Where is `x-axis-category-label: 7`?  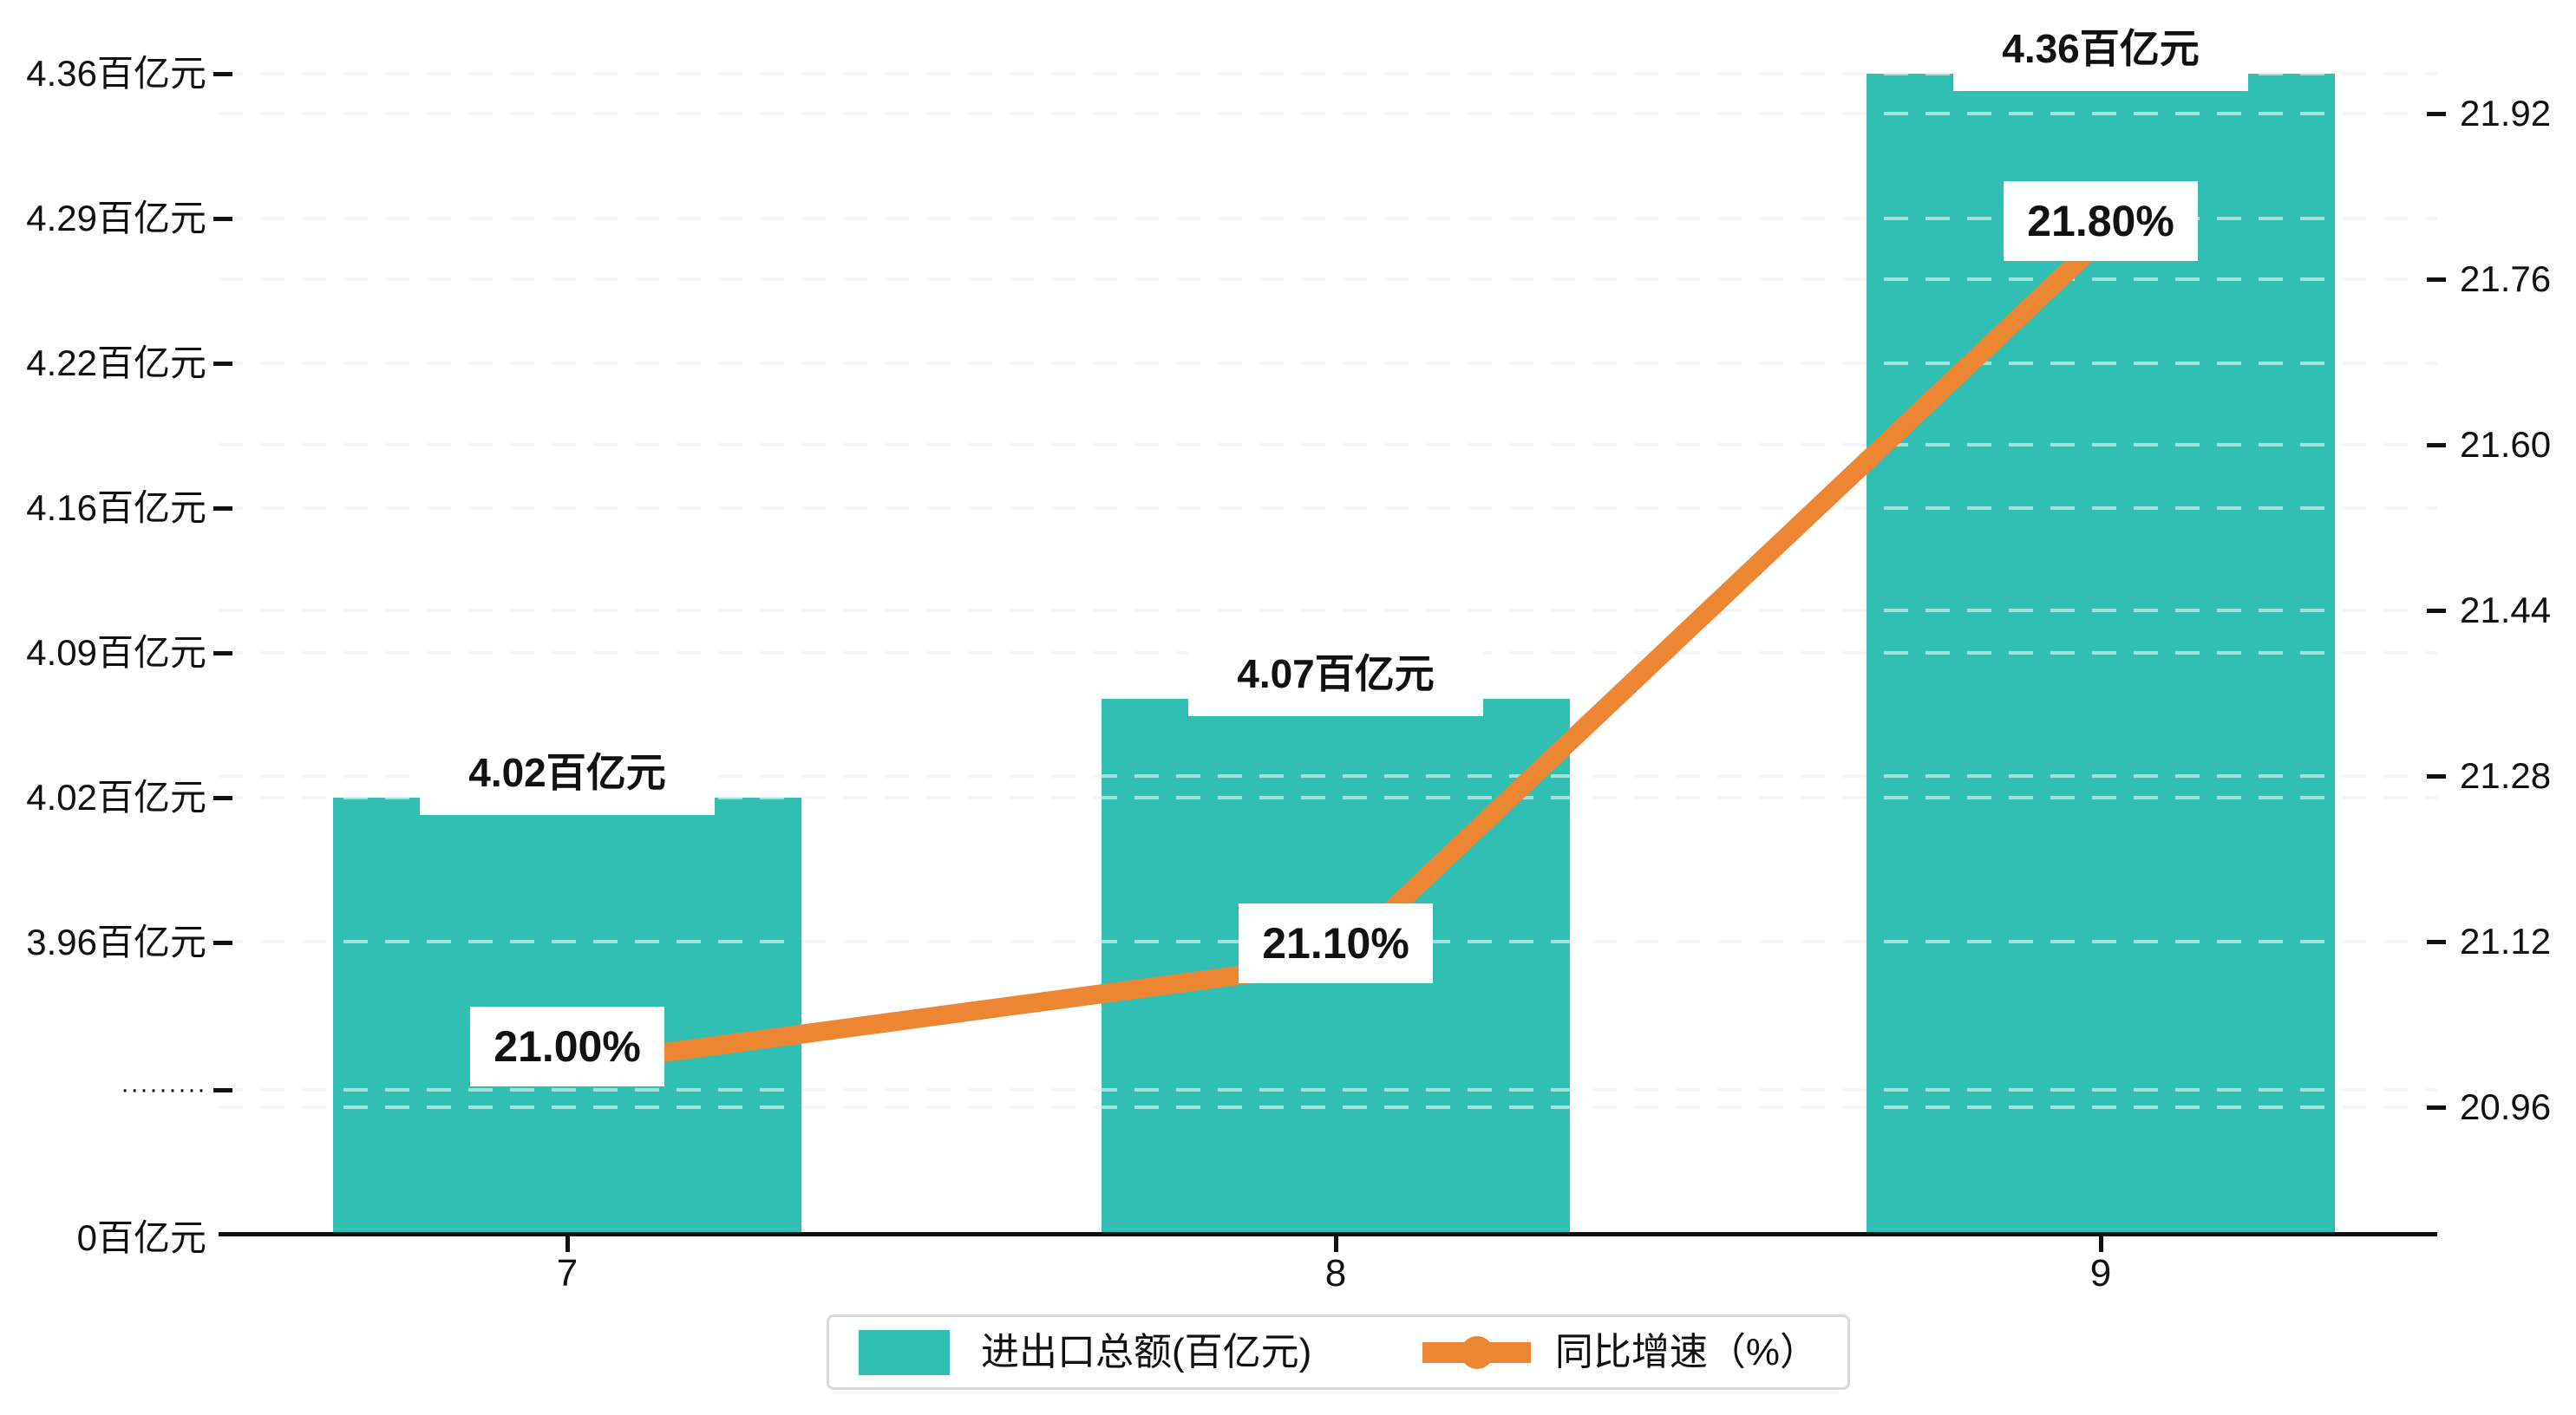 x-axis-category-label: 7 is located at coordinates (567, 1273).